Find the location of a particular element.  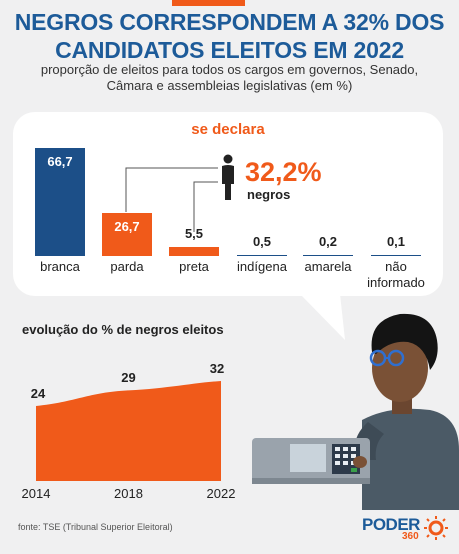

bar-category-label-0: branca is located at coordinates (60, 266).